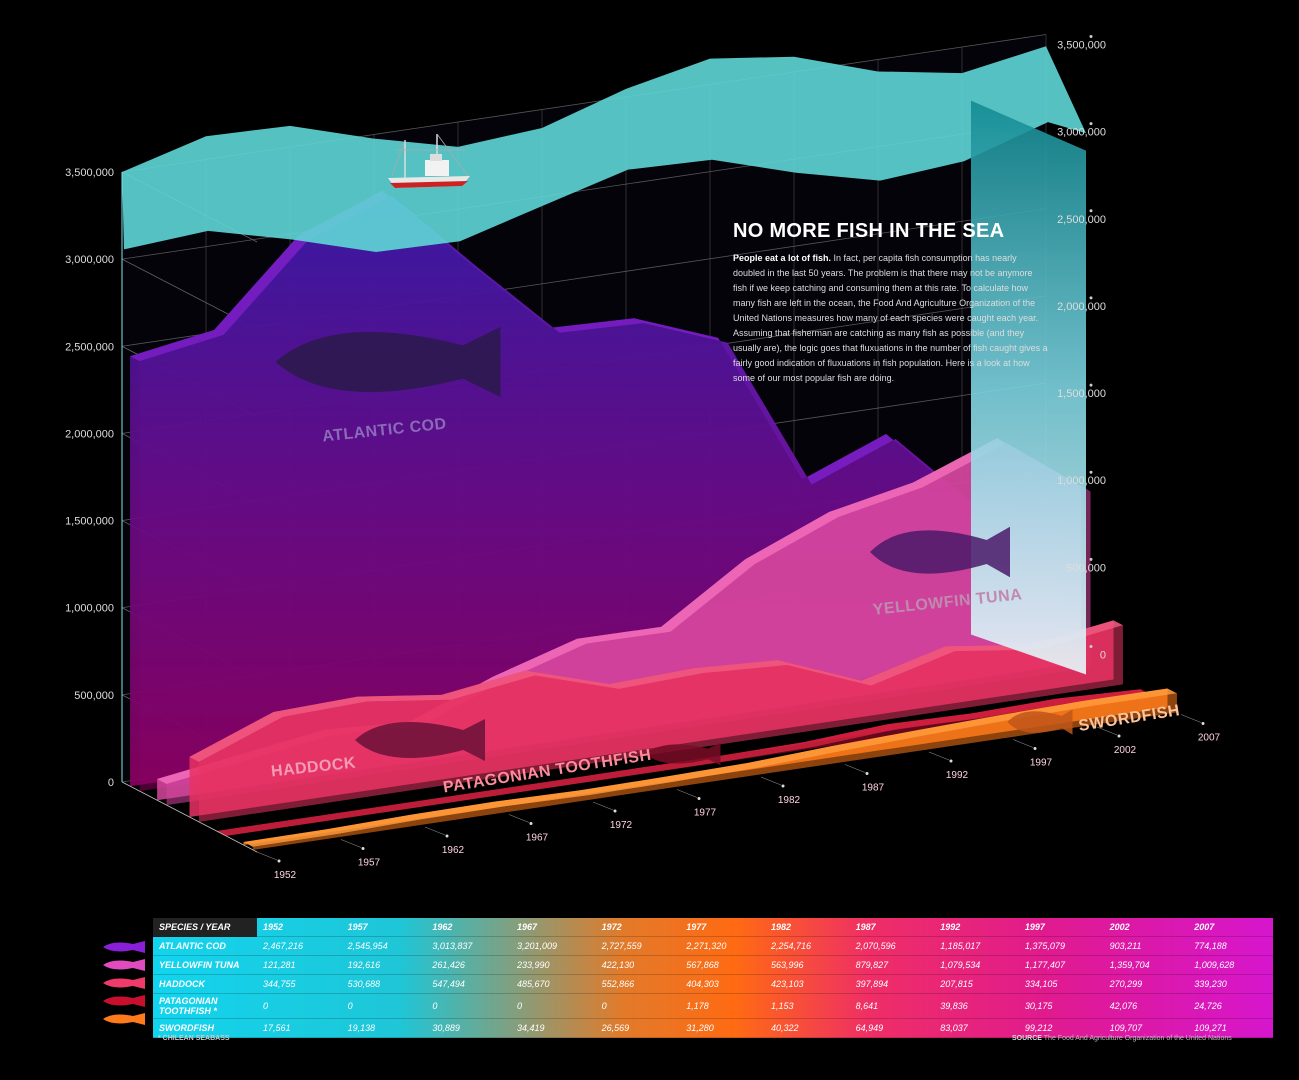 This screenshot has height=1080, width=1299. I want to click on y-tick-label-left: 2,500,000, so click(89, 347).